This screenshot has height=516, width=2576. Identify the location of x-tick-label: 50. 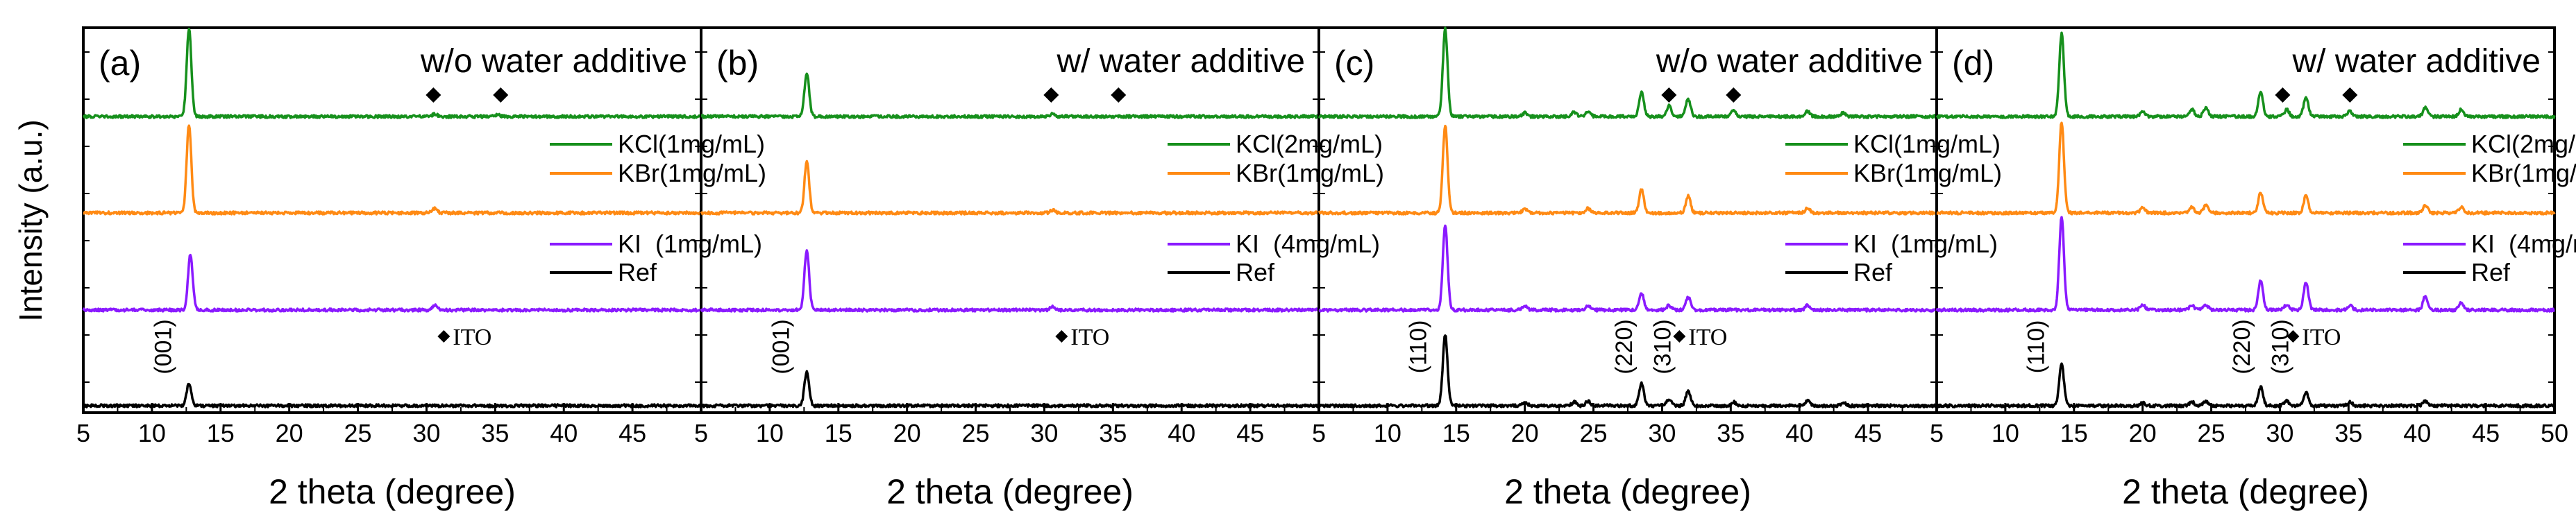
(2554, 433).